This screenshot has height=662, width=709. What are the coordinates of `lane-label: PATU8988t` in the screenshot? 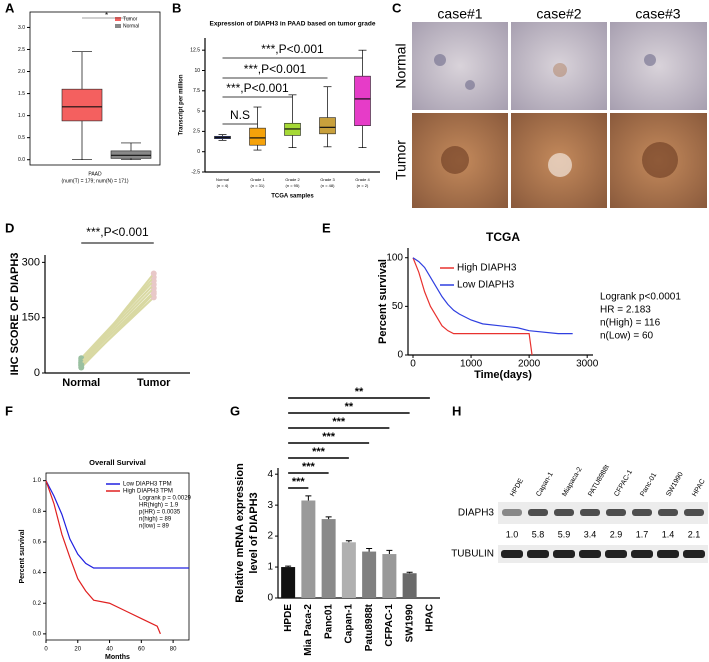 It's located at (599, 481).